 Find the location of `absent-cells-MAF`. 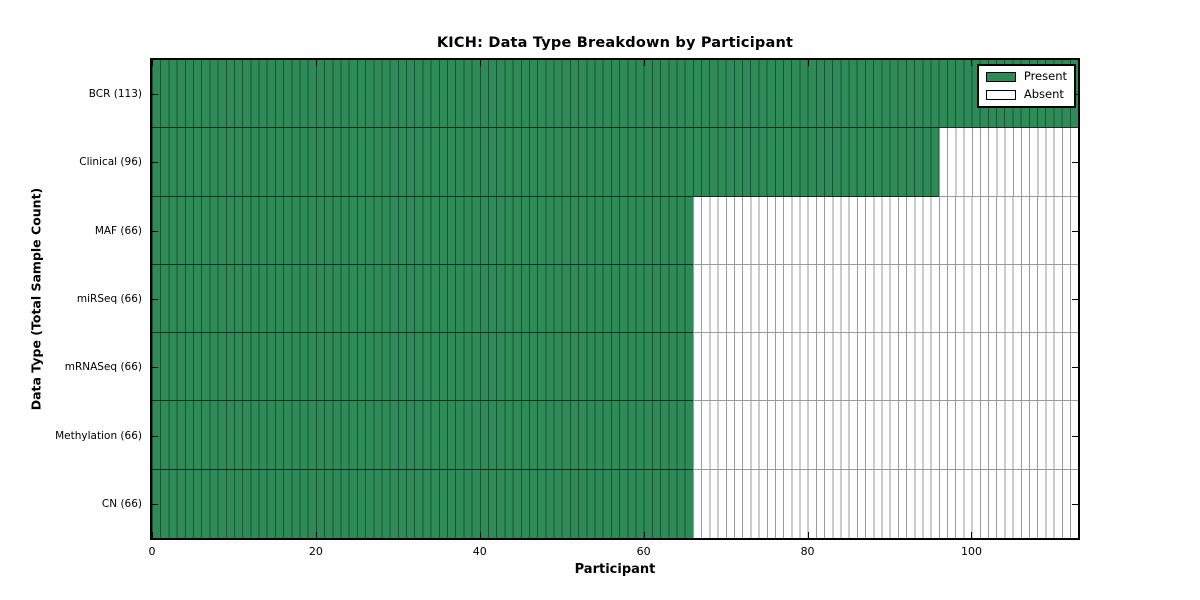

absent-cells-MAF is located at coordinates (885, 230).